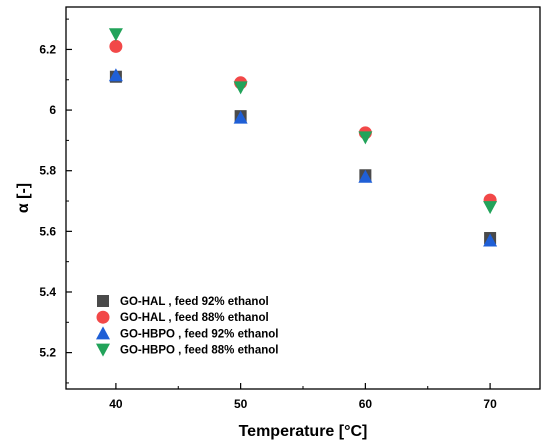 The width and height of the screenshot is (550, 446). Describe the element at coordinates (490, 404) in the screenshot. I see `x-tick-label: 70` at that location.